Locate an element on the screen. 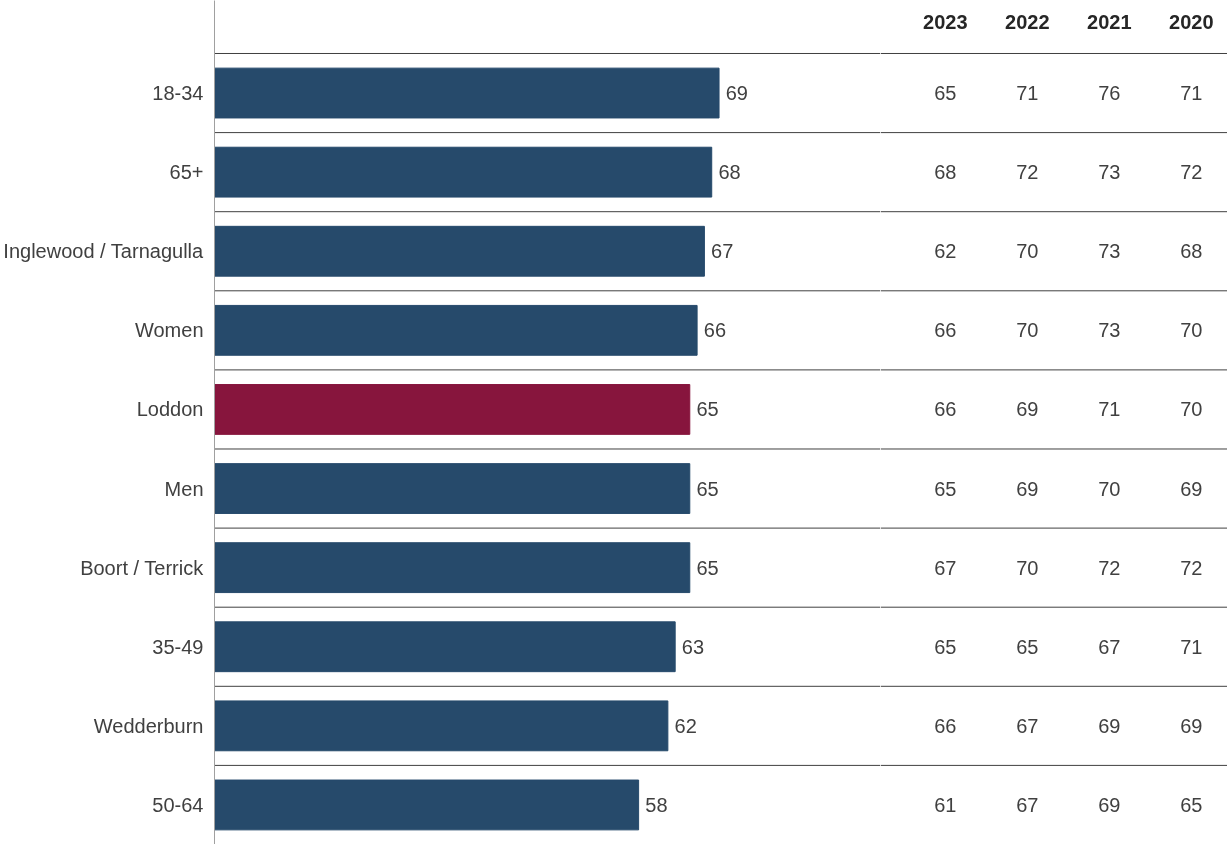  x-tick-label: 2022 is located at coordinates (1027, 21).